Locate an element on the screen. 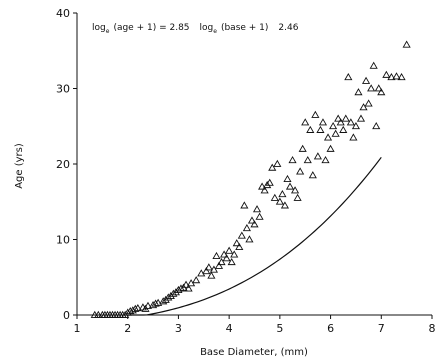  equation-expr-2: (base + 1) is located at coordinates (244, 28).